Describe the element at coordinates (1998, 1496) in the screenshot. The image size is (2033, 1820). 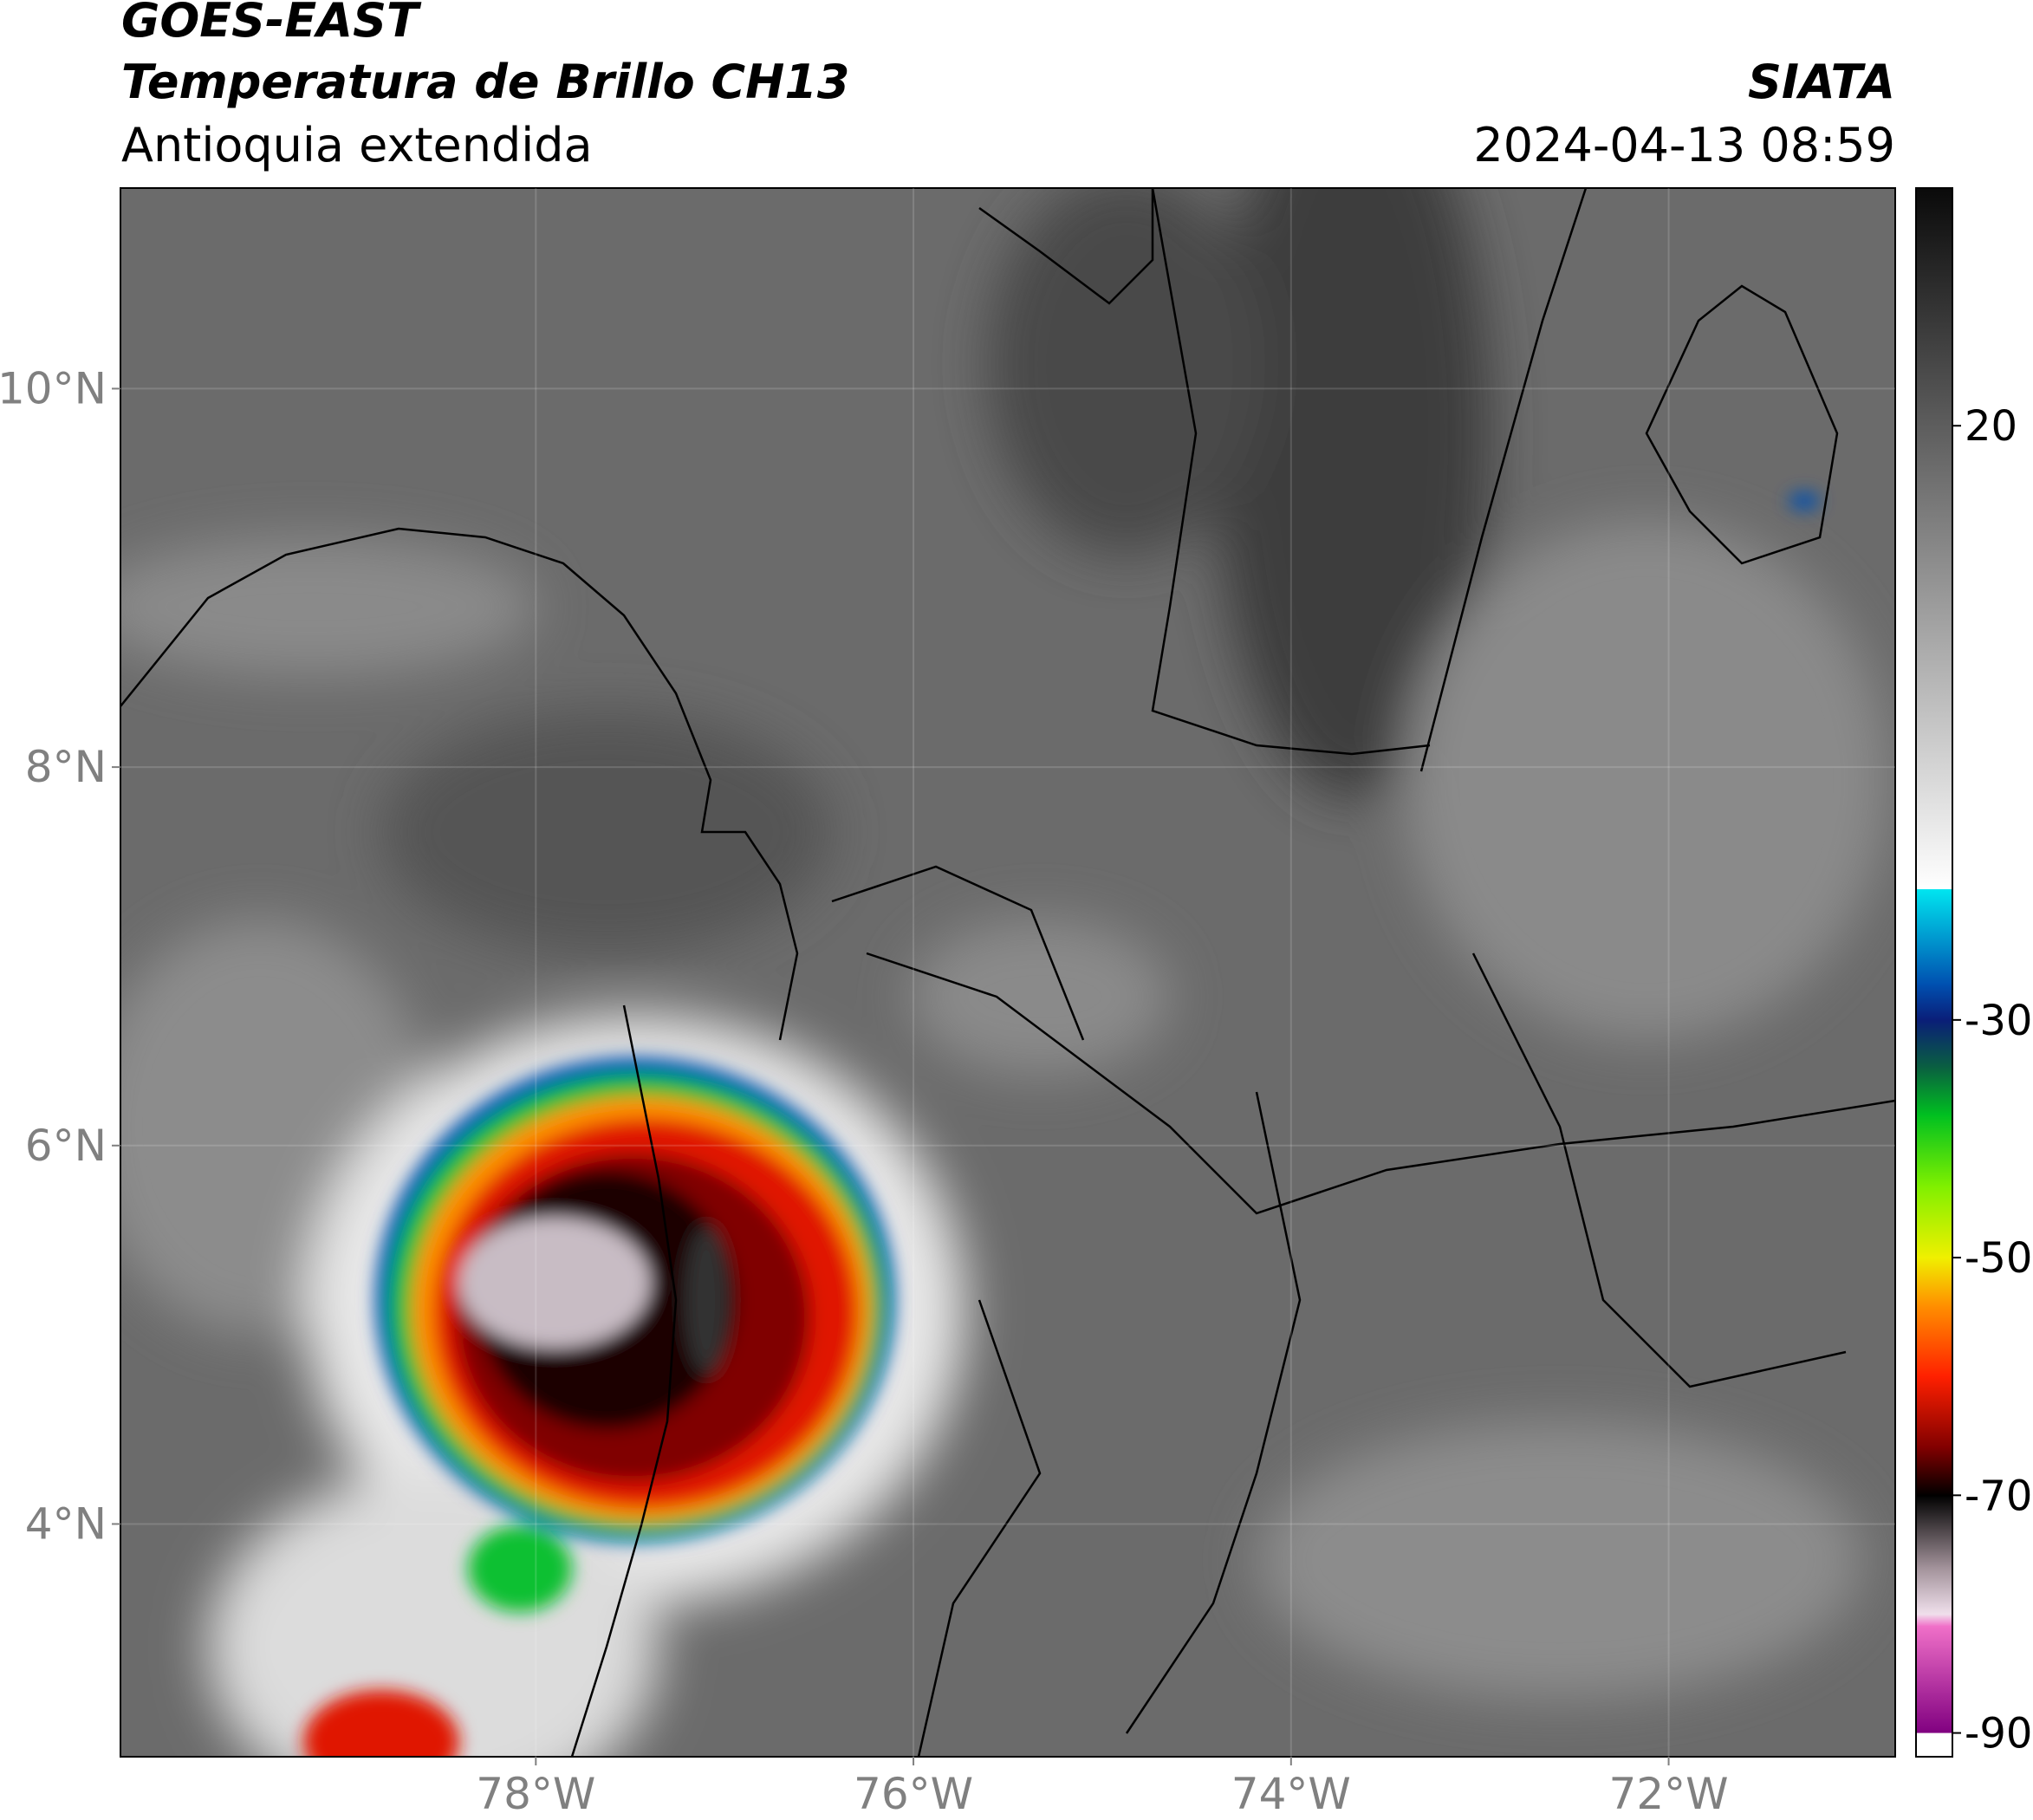
I see `colorbar-tick-label: -70` at that location.